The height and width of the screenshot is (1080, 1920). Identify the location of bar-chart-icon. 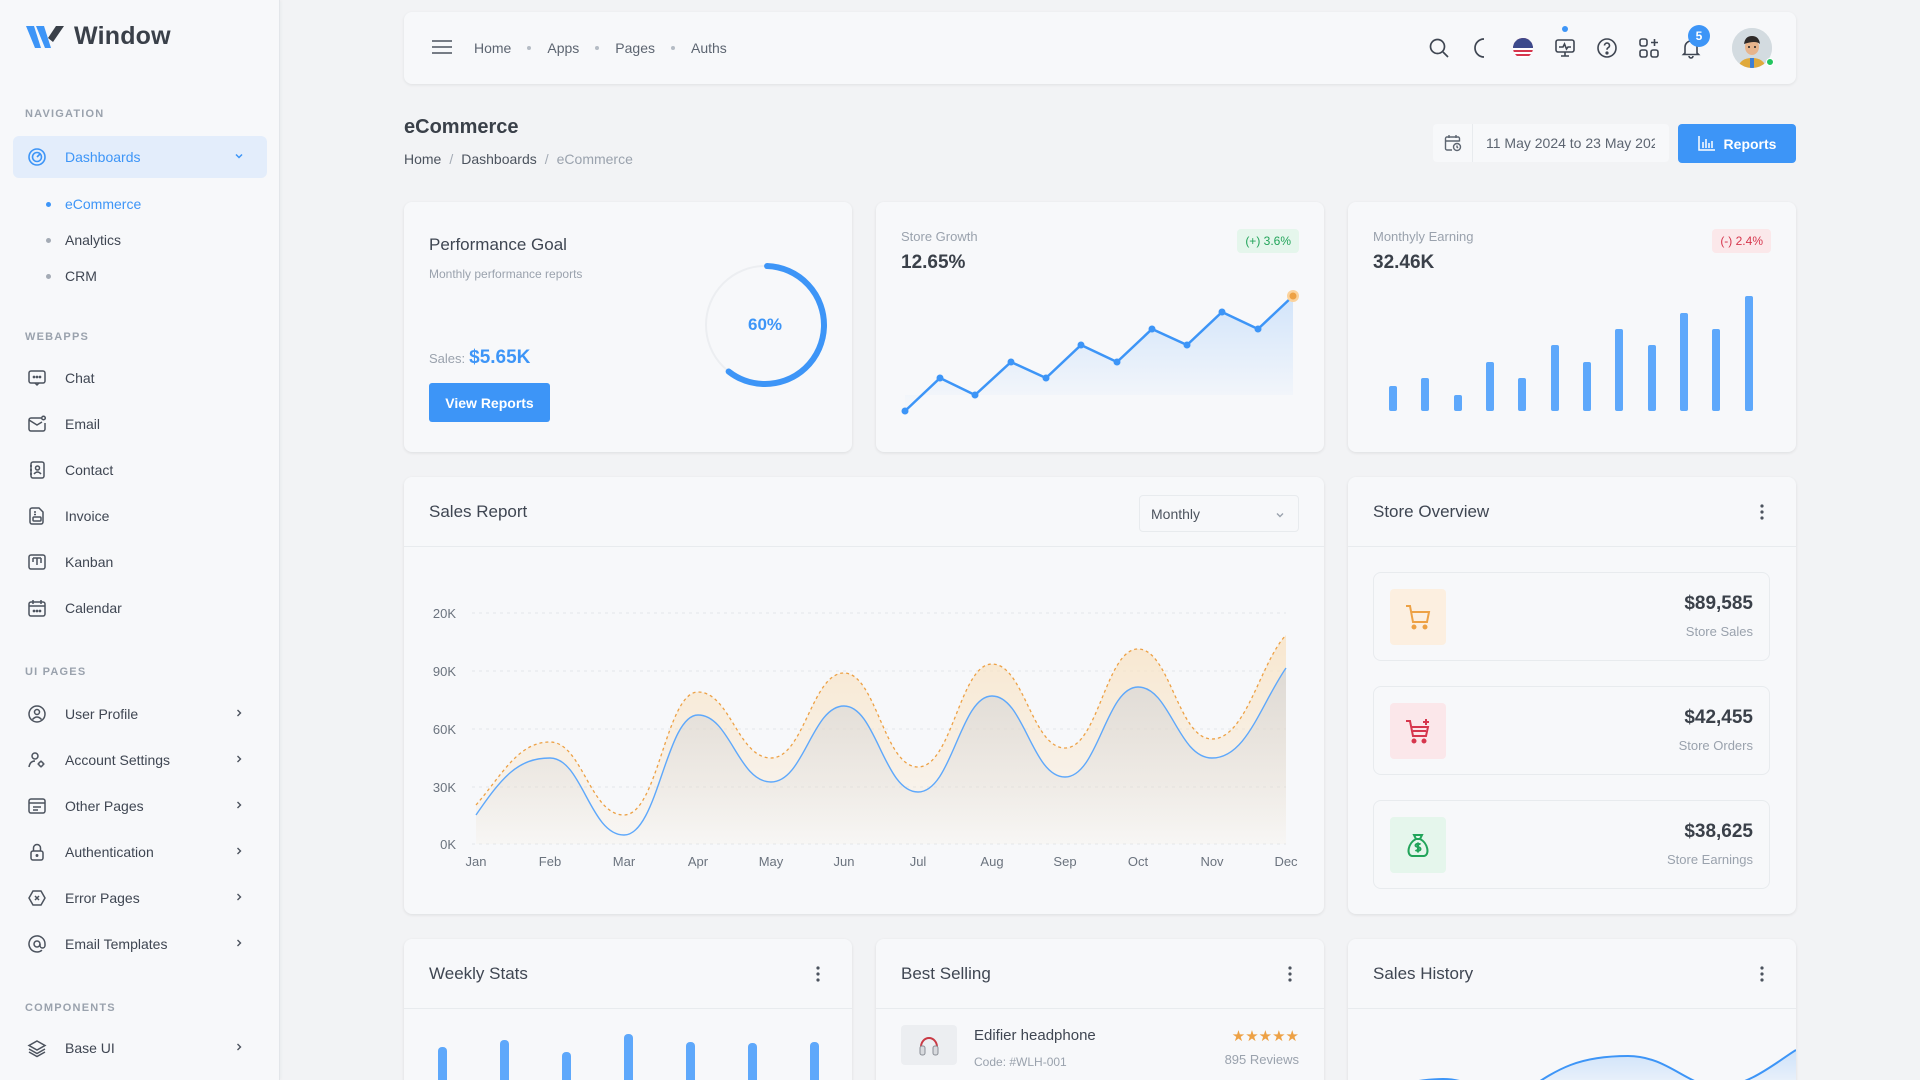
(1706, 143).